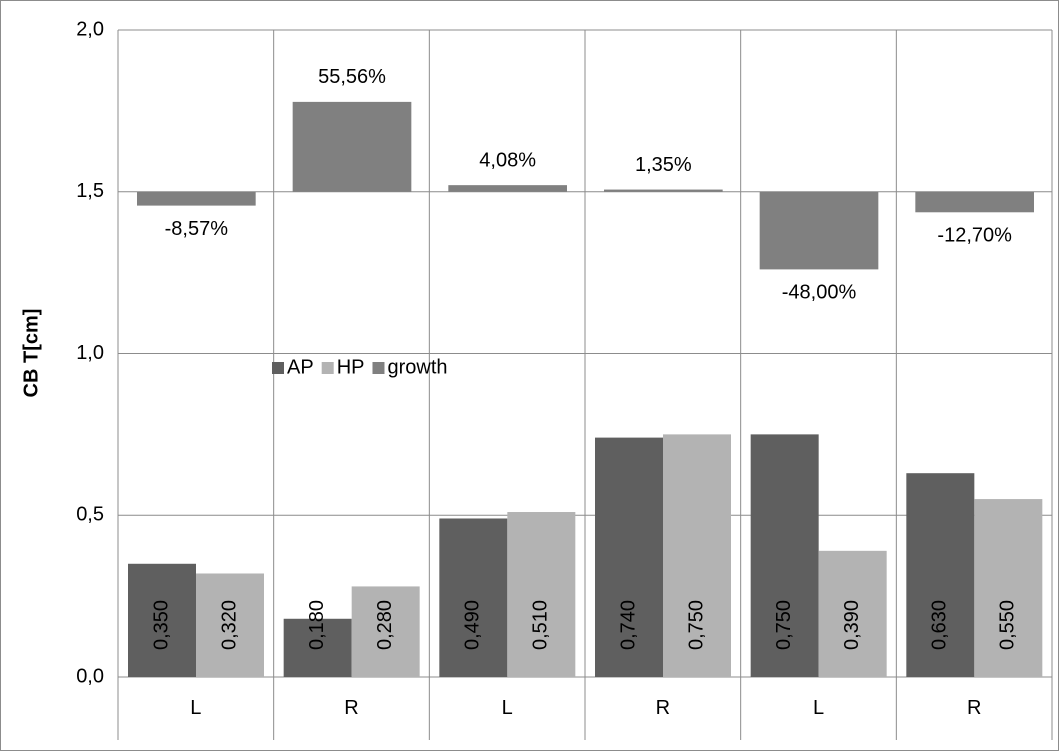  What do you see at coordinates (473, 625) in the screenshot?
I see `data-label: 0,490` at bounding box center [473, 625].